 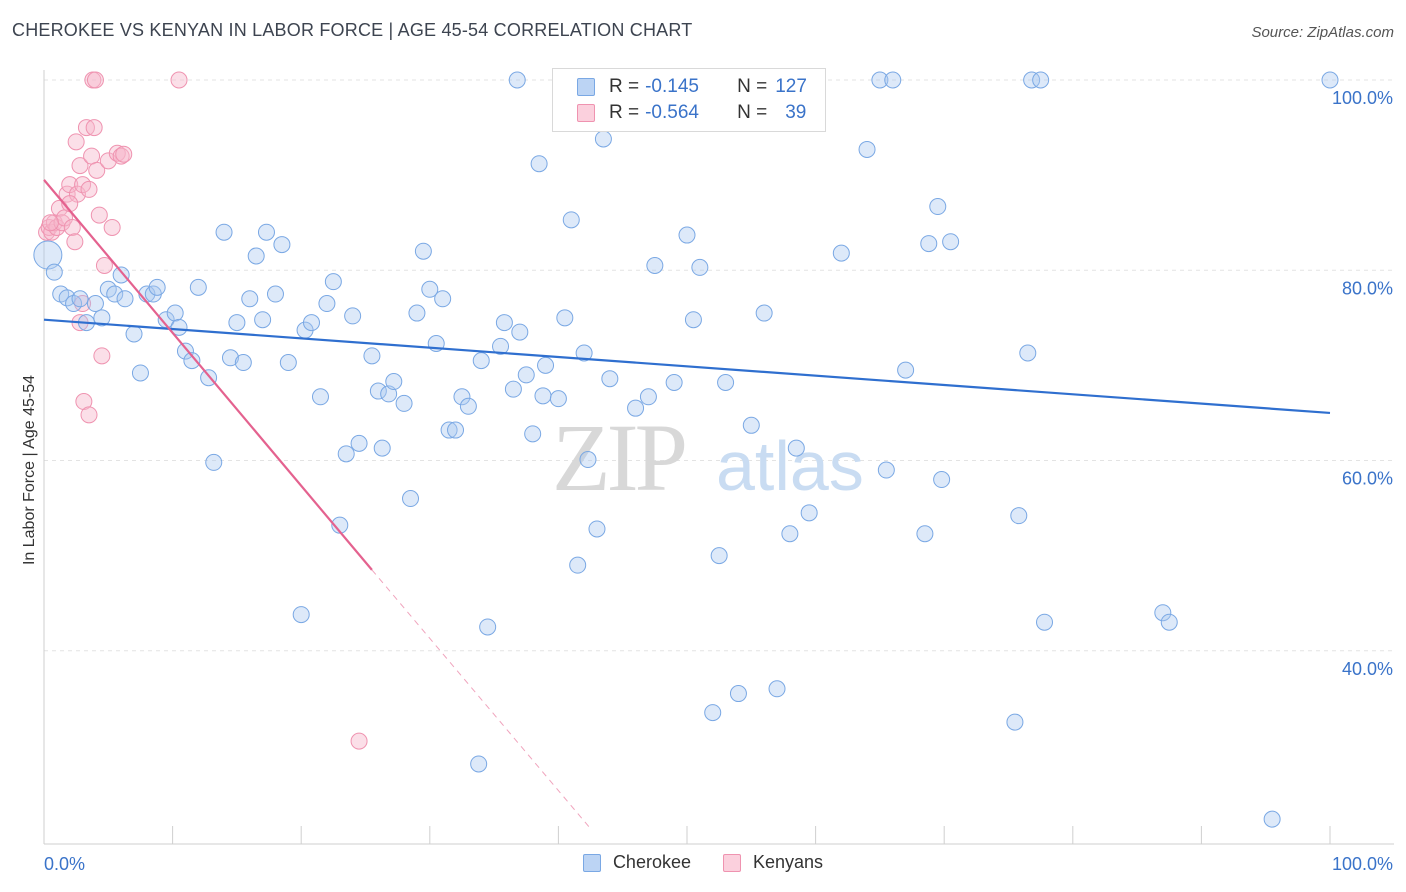 I want to click on n-label: N =, so click(x=752, y=86).